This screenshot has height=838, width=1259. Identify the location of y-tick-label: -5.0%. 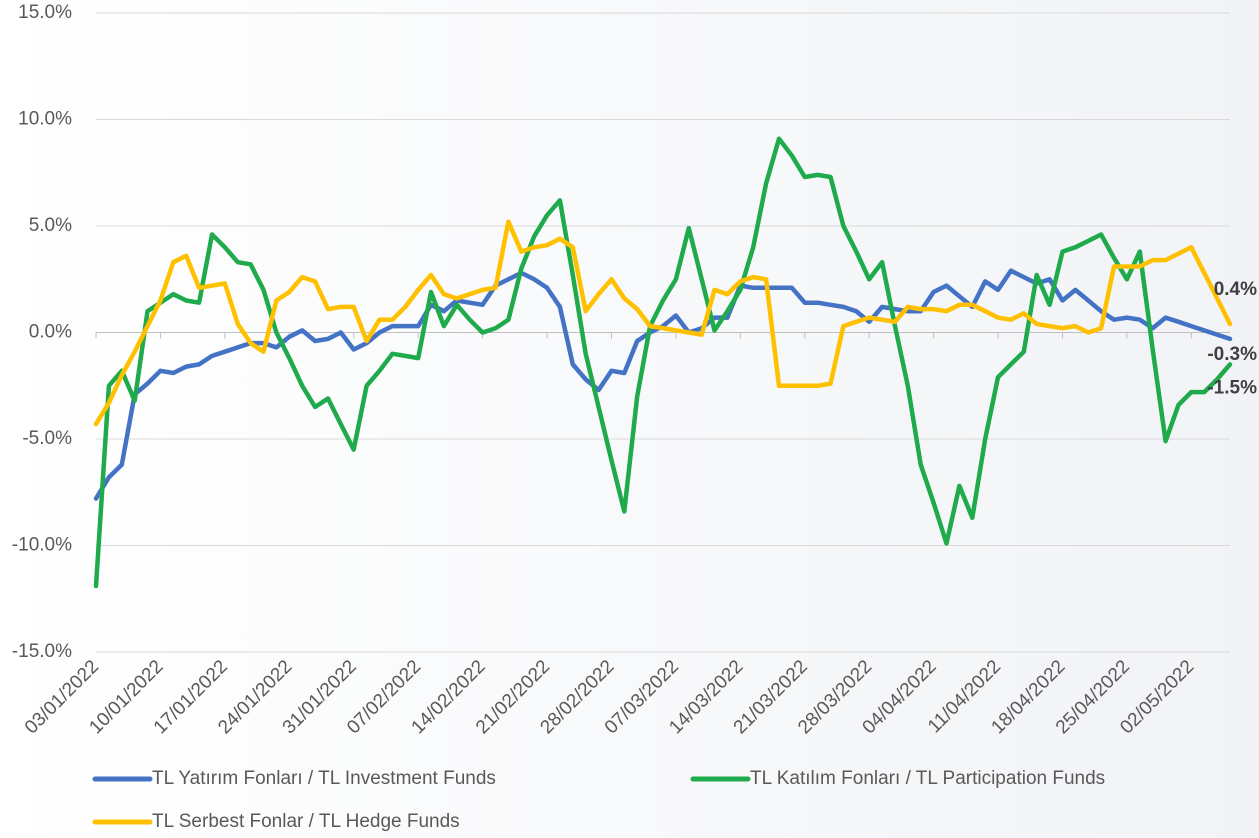
(47, 438).